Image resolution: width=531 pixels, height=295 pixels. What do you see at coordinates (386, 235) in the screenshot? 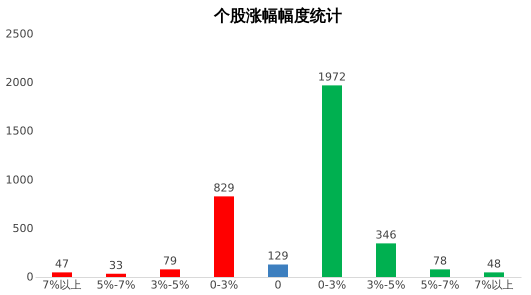
I see `data-label: 346` at bounding box center [386, 235].